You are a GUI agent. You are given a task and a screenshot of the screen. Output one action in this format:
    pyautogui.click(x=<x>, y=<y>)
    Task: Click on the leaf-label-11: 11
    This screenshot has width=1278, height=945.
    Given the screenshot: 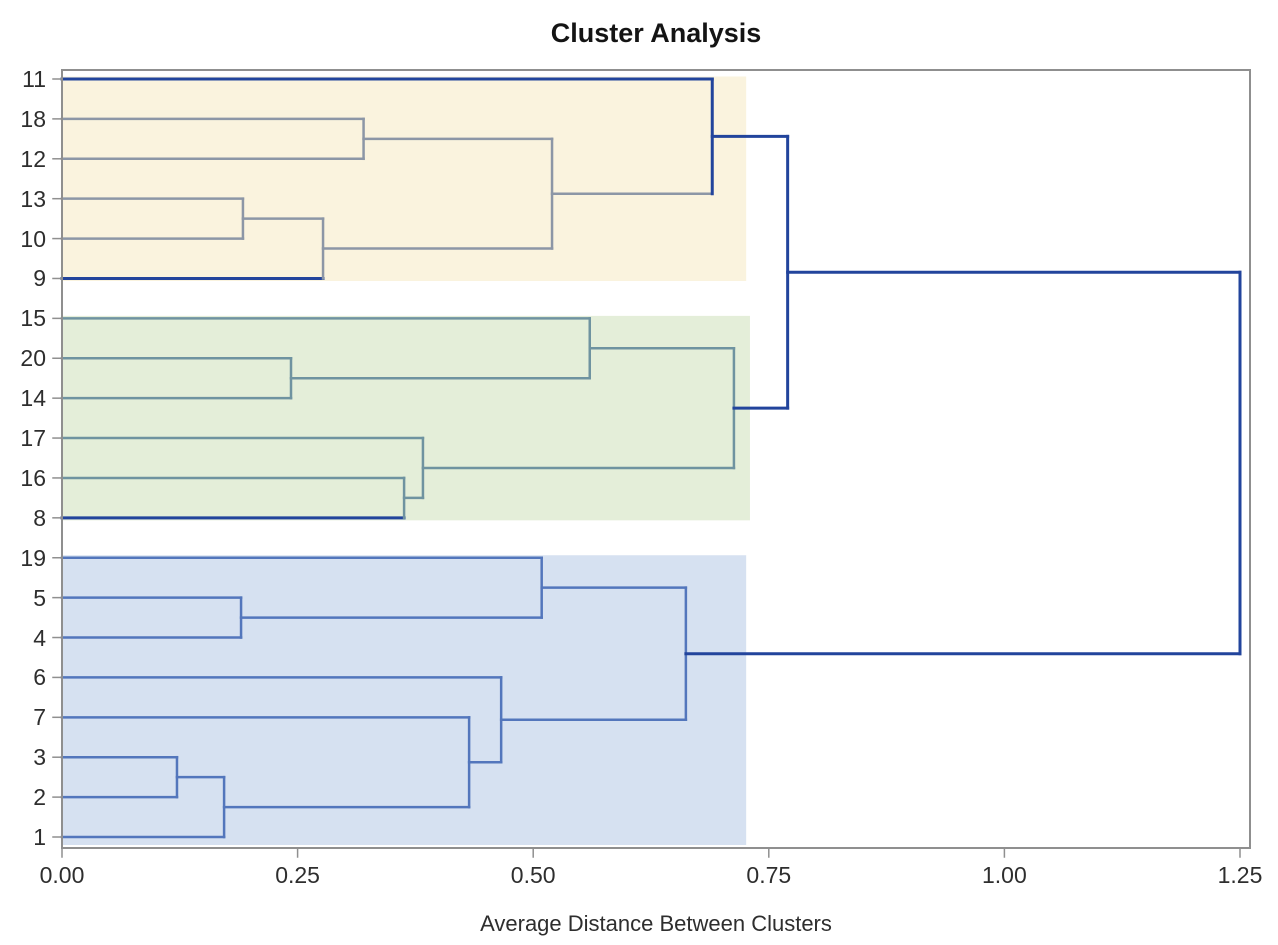 What is the action you would take?
    pyautogui.click(x=34, y=79)
    